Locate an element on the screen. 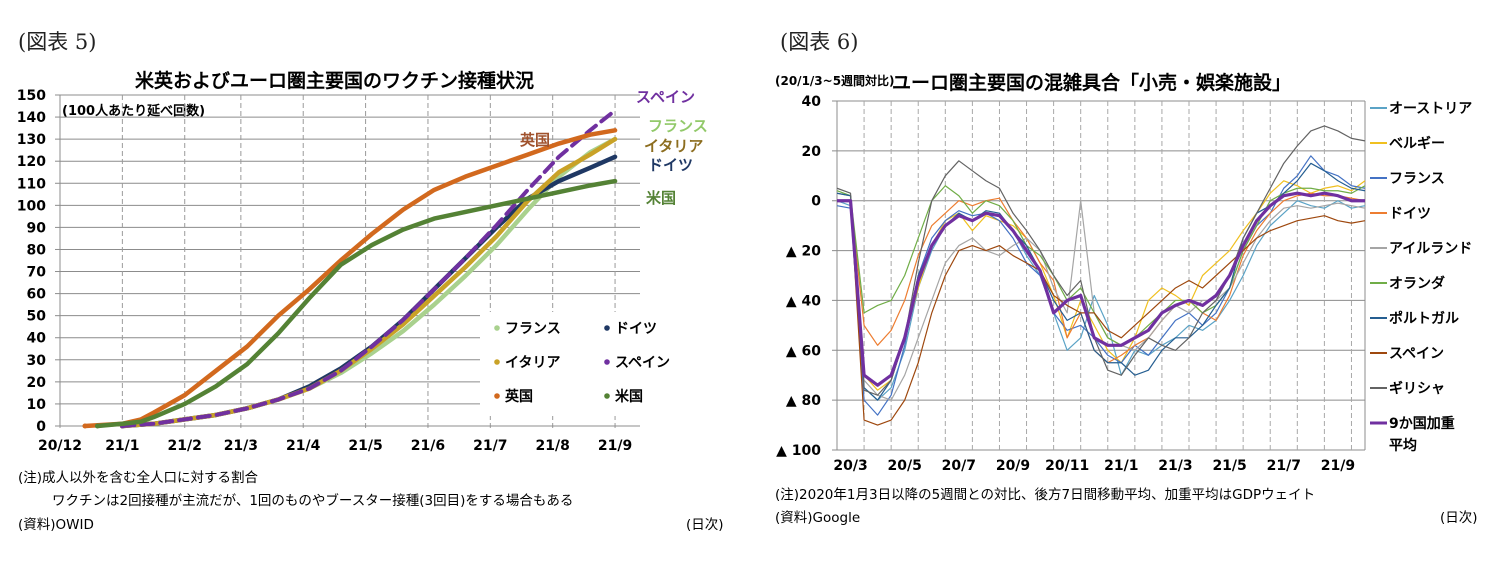  figure5-source: (資料)OWID is located at coordinates (56, 525).